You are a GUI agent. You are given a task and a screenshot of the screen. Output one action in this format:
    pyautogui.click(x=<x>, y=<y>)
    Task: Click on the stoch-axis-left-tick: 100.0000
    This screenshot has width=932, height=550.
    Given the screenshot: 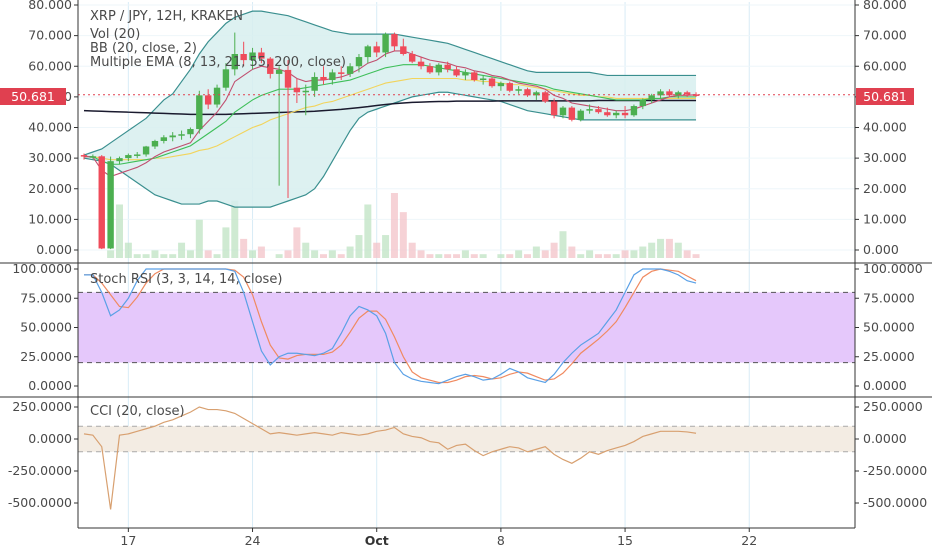 What is the action you would take?
    pyautogui.click(x=42, y=268)
    